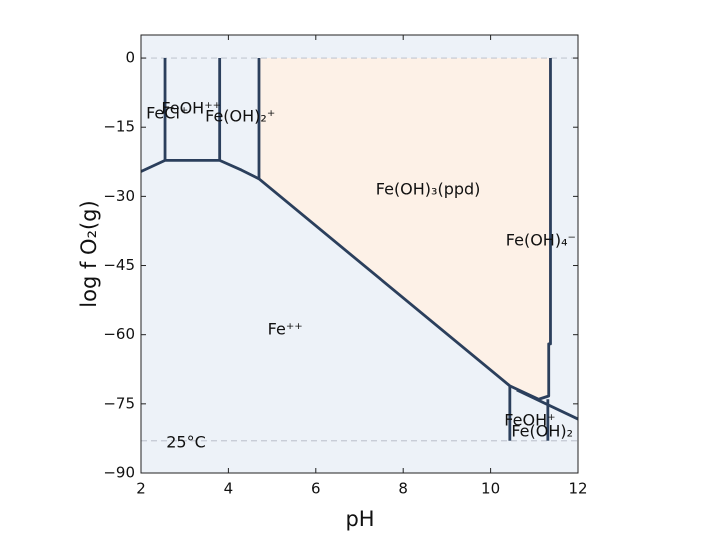 This screenshot has width=720, height=540. I want to click on region-label: FeOH⁺, so click(529, 419).